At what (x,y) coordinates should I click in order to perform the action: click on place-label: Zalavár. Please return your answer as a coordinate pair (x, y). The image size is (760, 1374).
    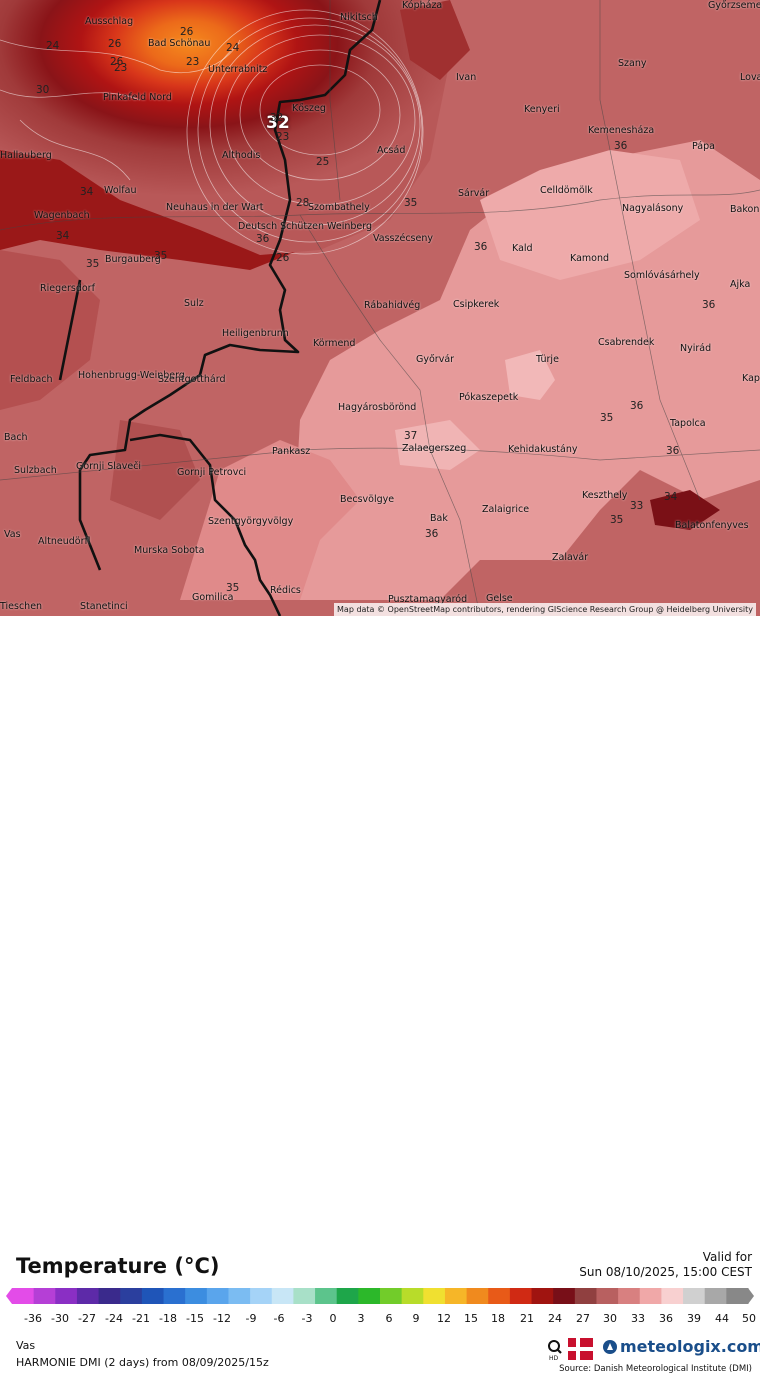
    Looking at the image, I should click on (570, 557).